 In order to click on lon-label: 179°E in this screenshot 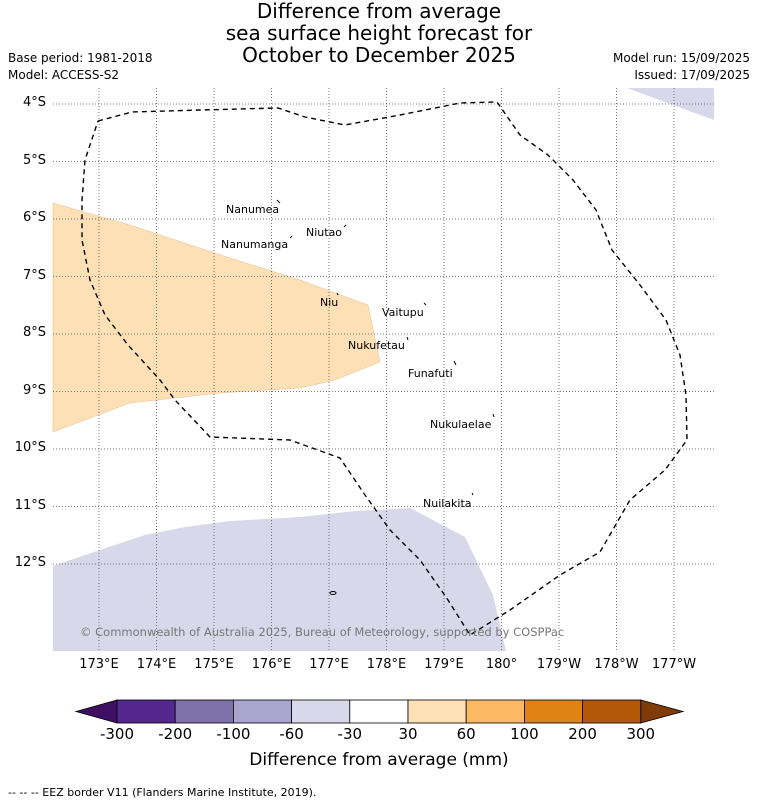, I will do `click(444, 664)`.